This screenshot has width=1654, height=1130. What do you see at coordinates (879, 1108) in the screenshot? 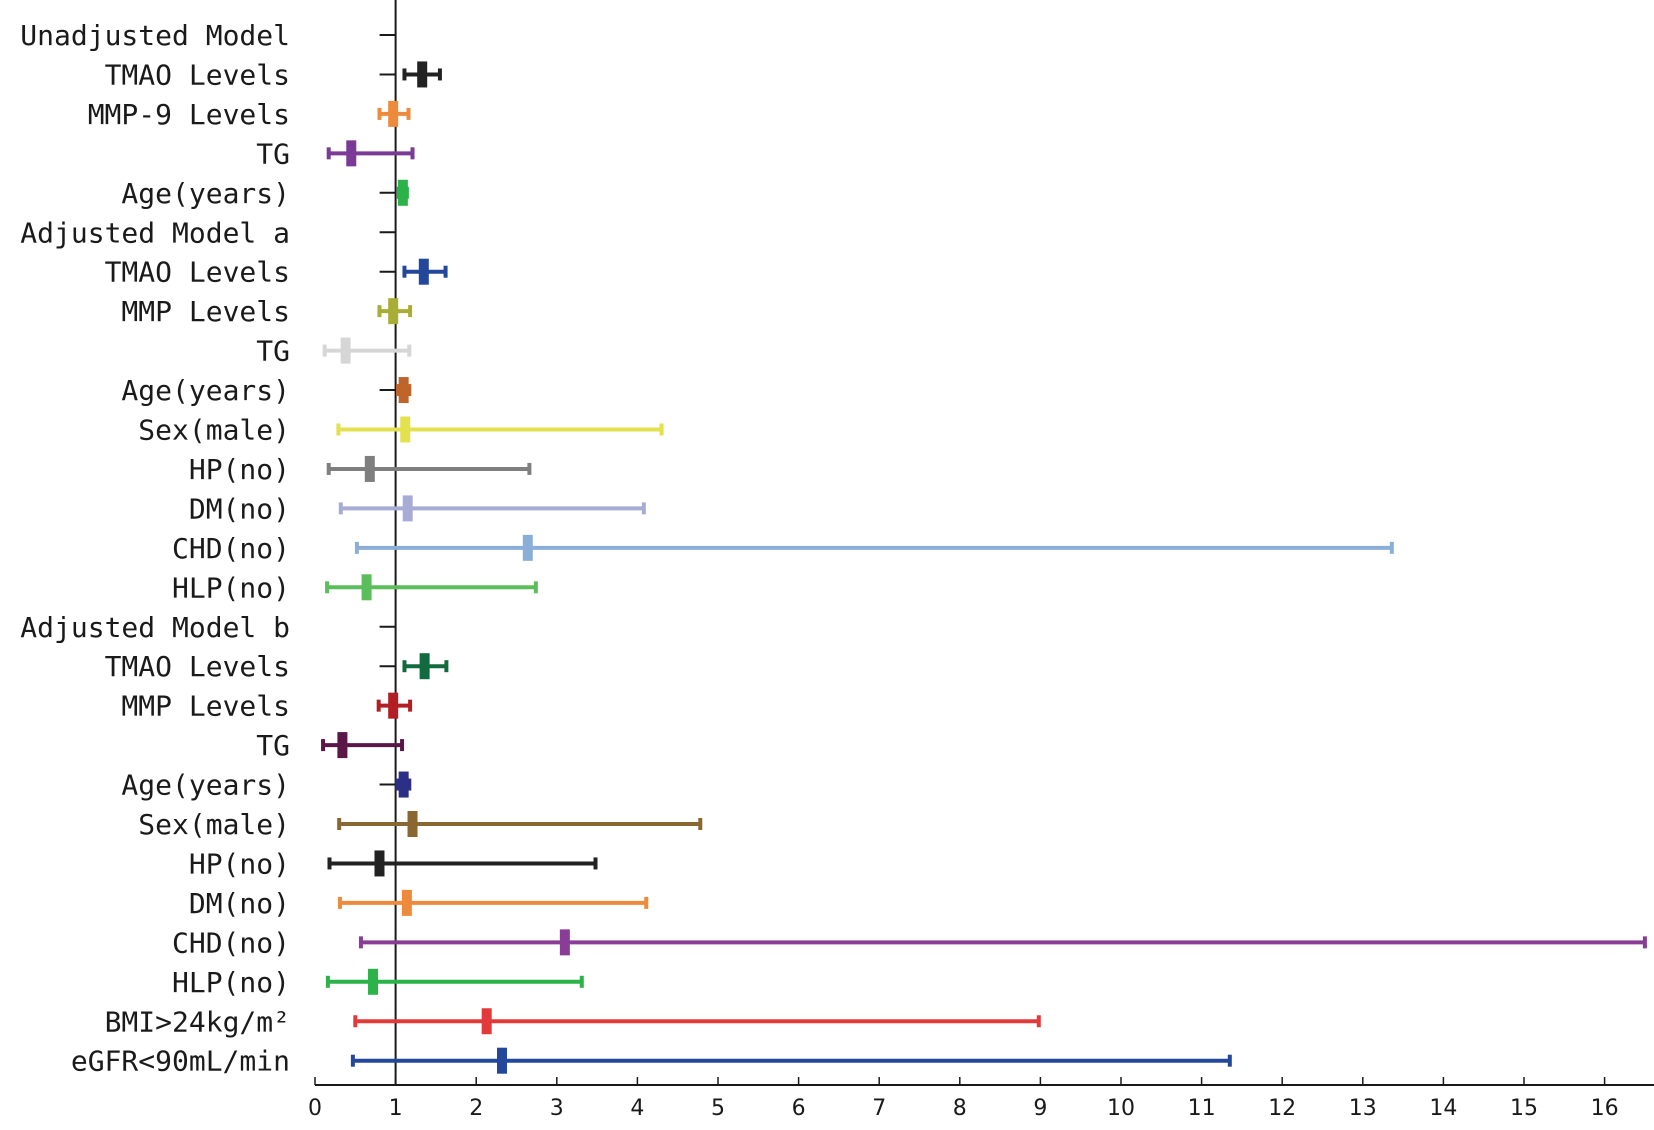
I see `x-tick-label: 7` at bounding box center [879, 1108].